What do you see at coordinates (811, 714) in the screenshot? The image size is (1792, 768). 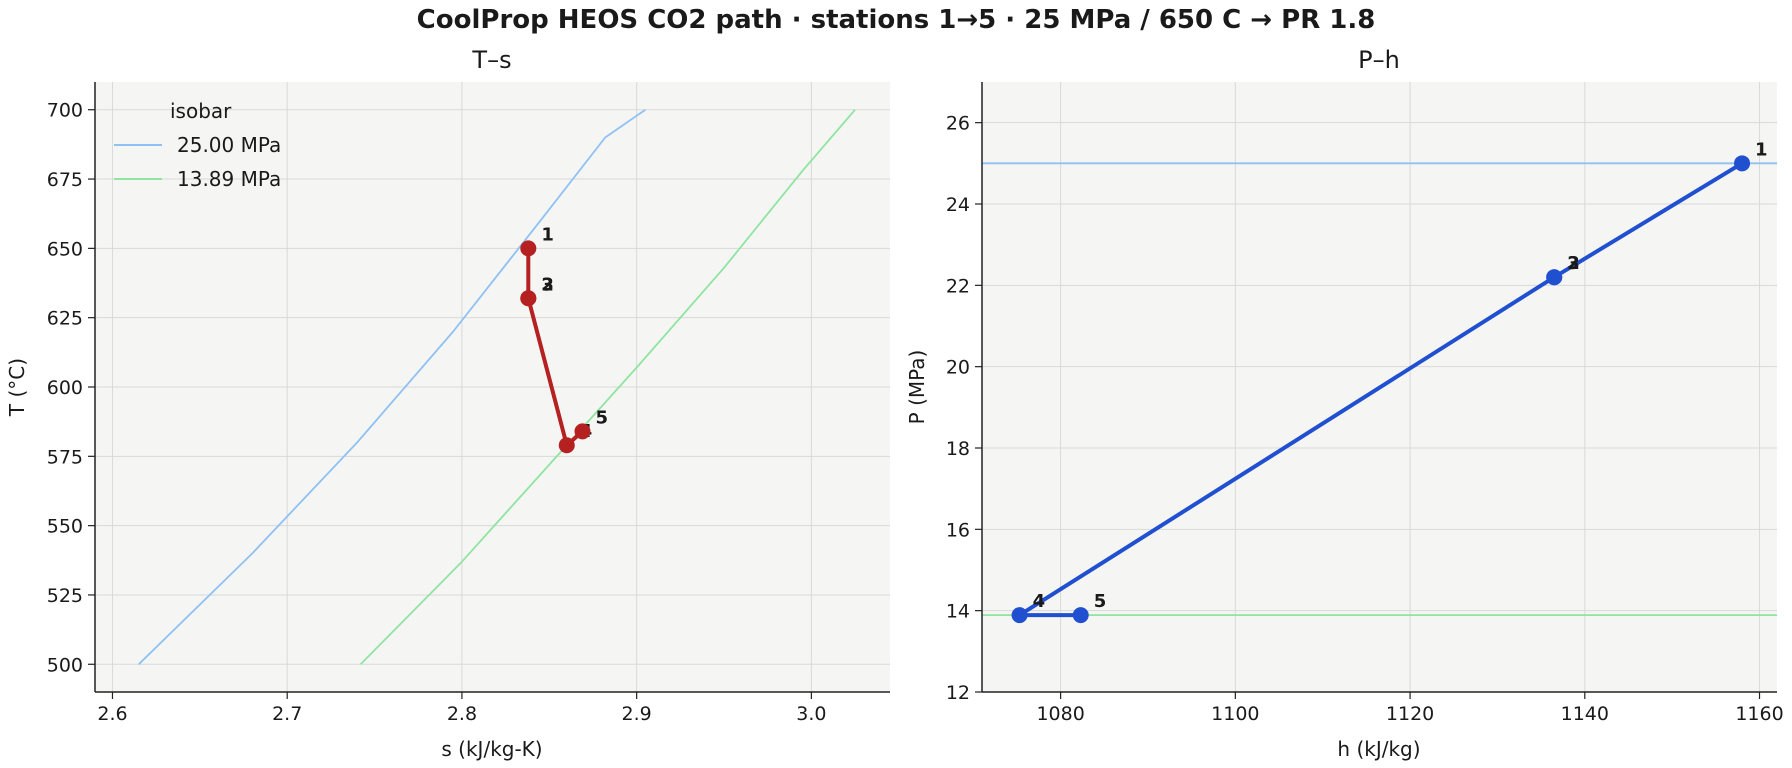 I see `ts-xtick-label: 3.0` at bounding box center [811, 714].